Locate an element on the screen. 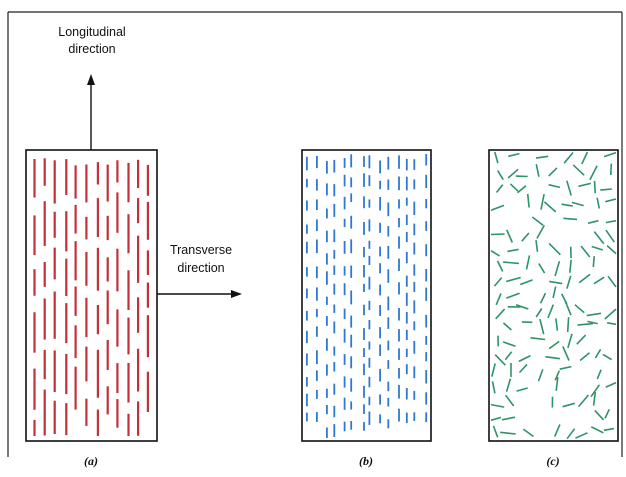  panel-c-fibers is located at coordinates (553, 295).